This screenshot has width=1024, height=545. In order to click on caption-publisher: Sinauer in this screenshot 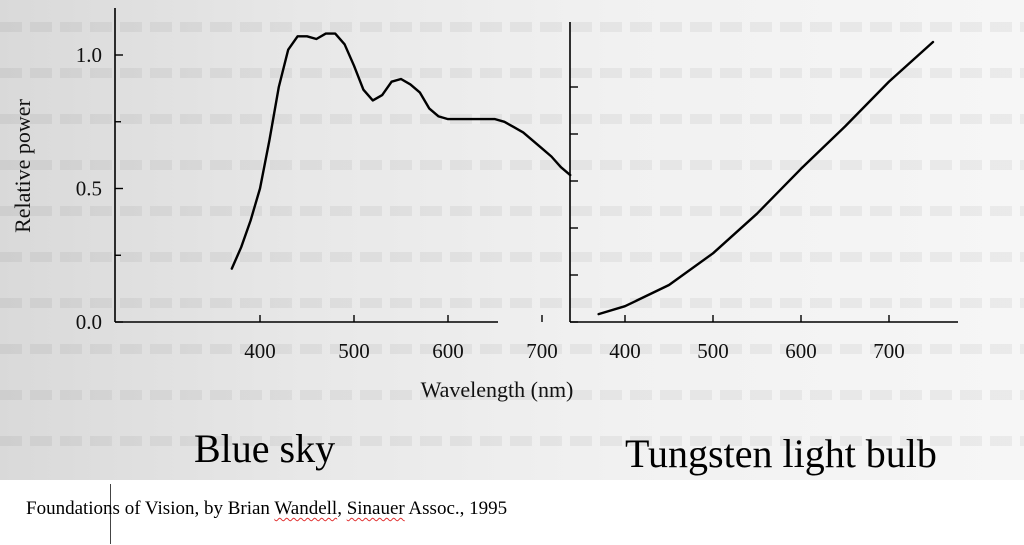, I will do `click(375, 508)`.